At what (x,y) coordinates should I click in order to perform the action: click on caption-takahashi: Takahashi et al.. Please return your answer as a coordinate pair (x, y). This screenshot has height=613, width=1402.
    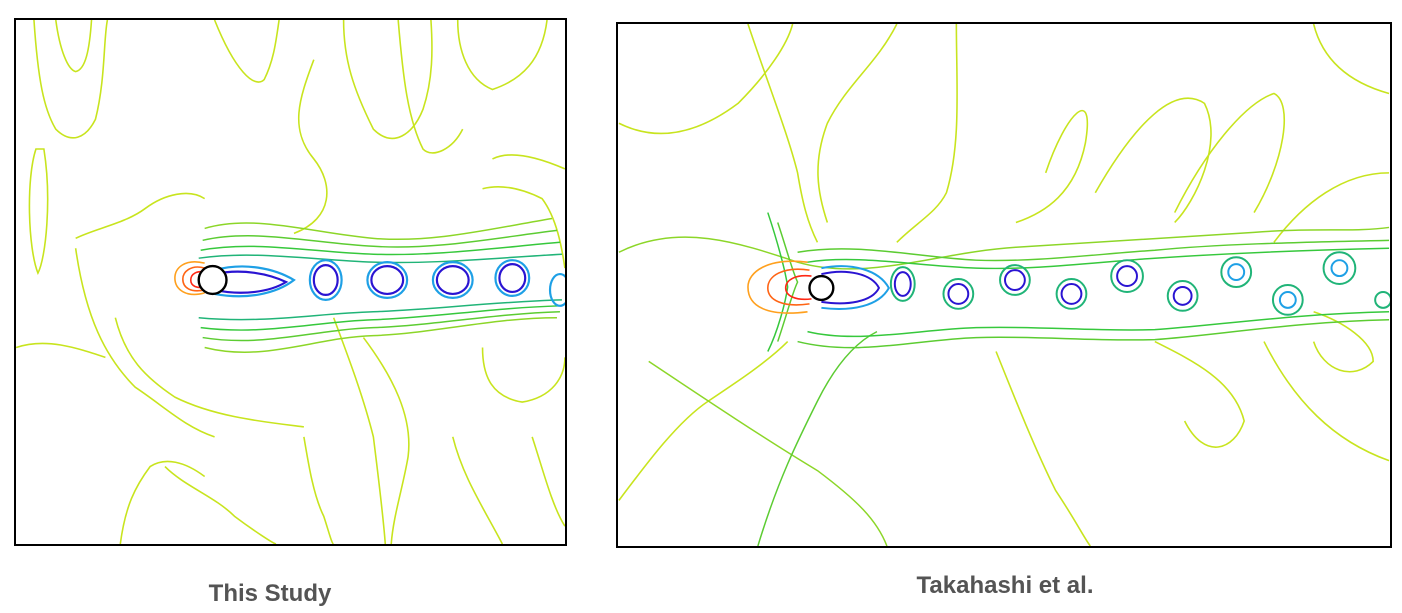
    Looking at the image, I should click on (1005, 585).